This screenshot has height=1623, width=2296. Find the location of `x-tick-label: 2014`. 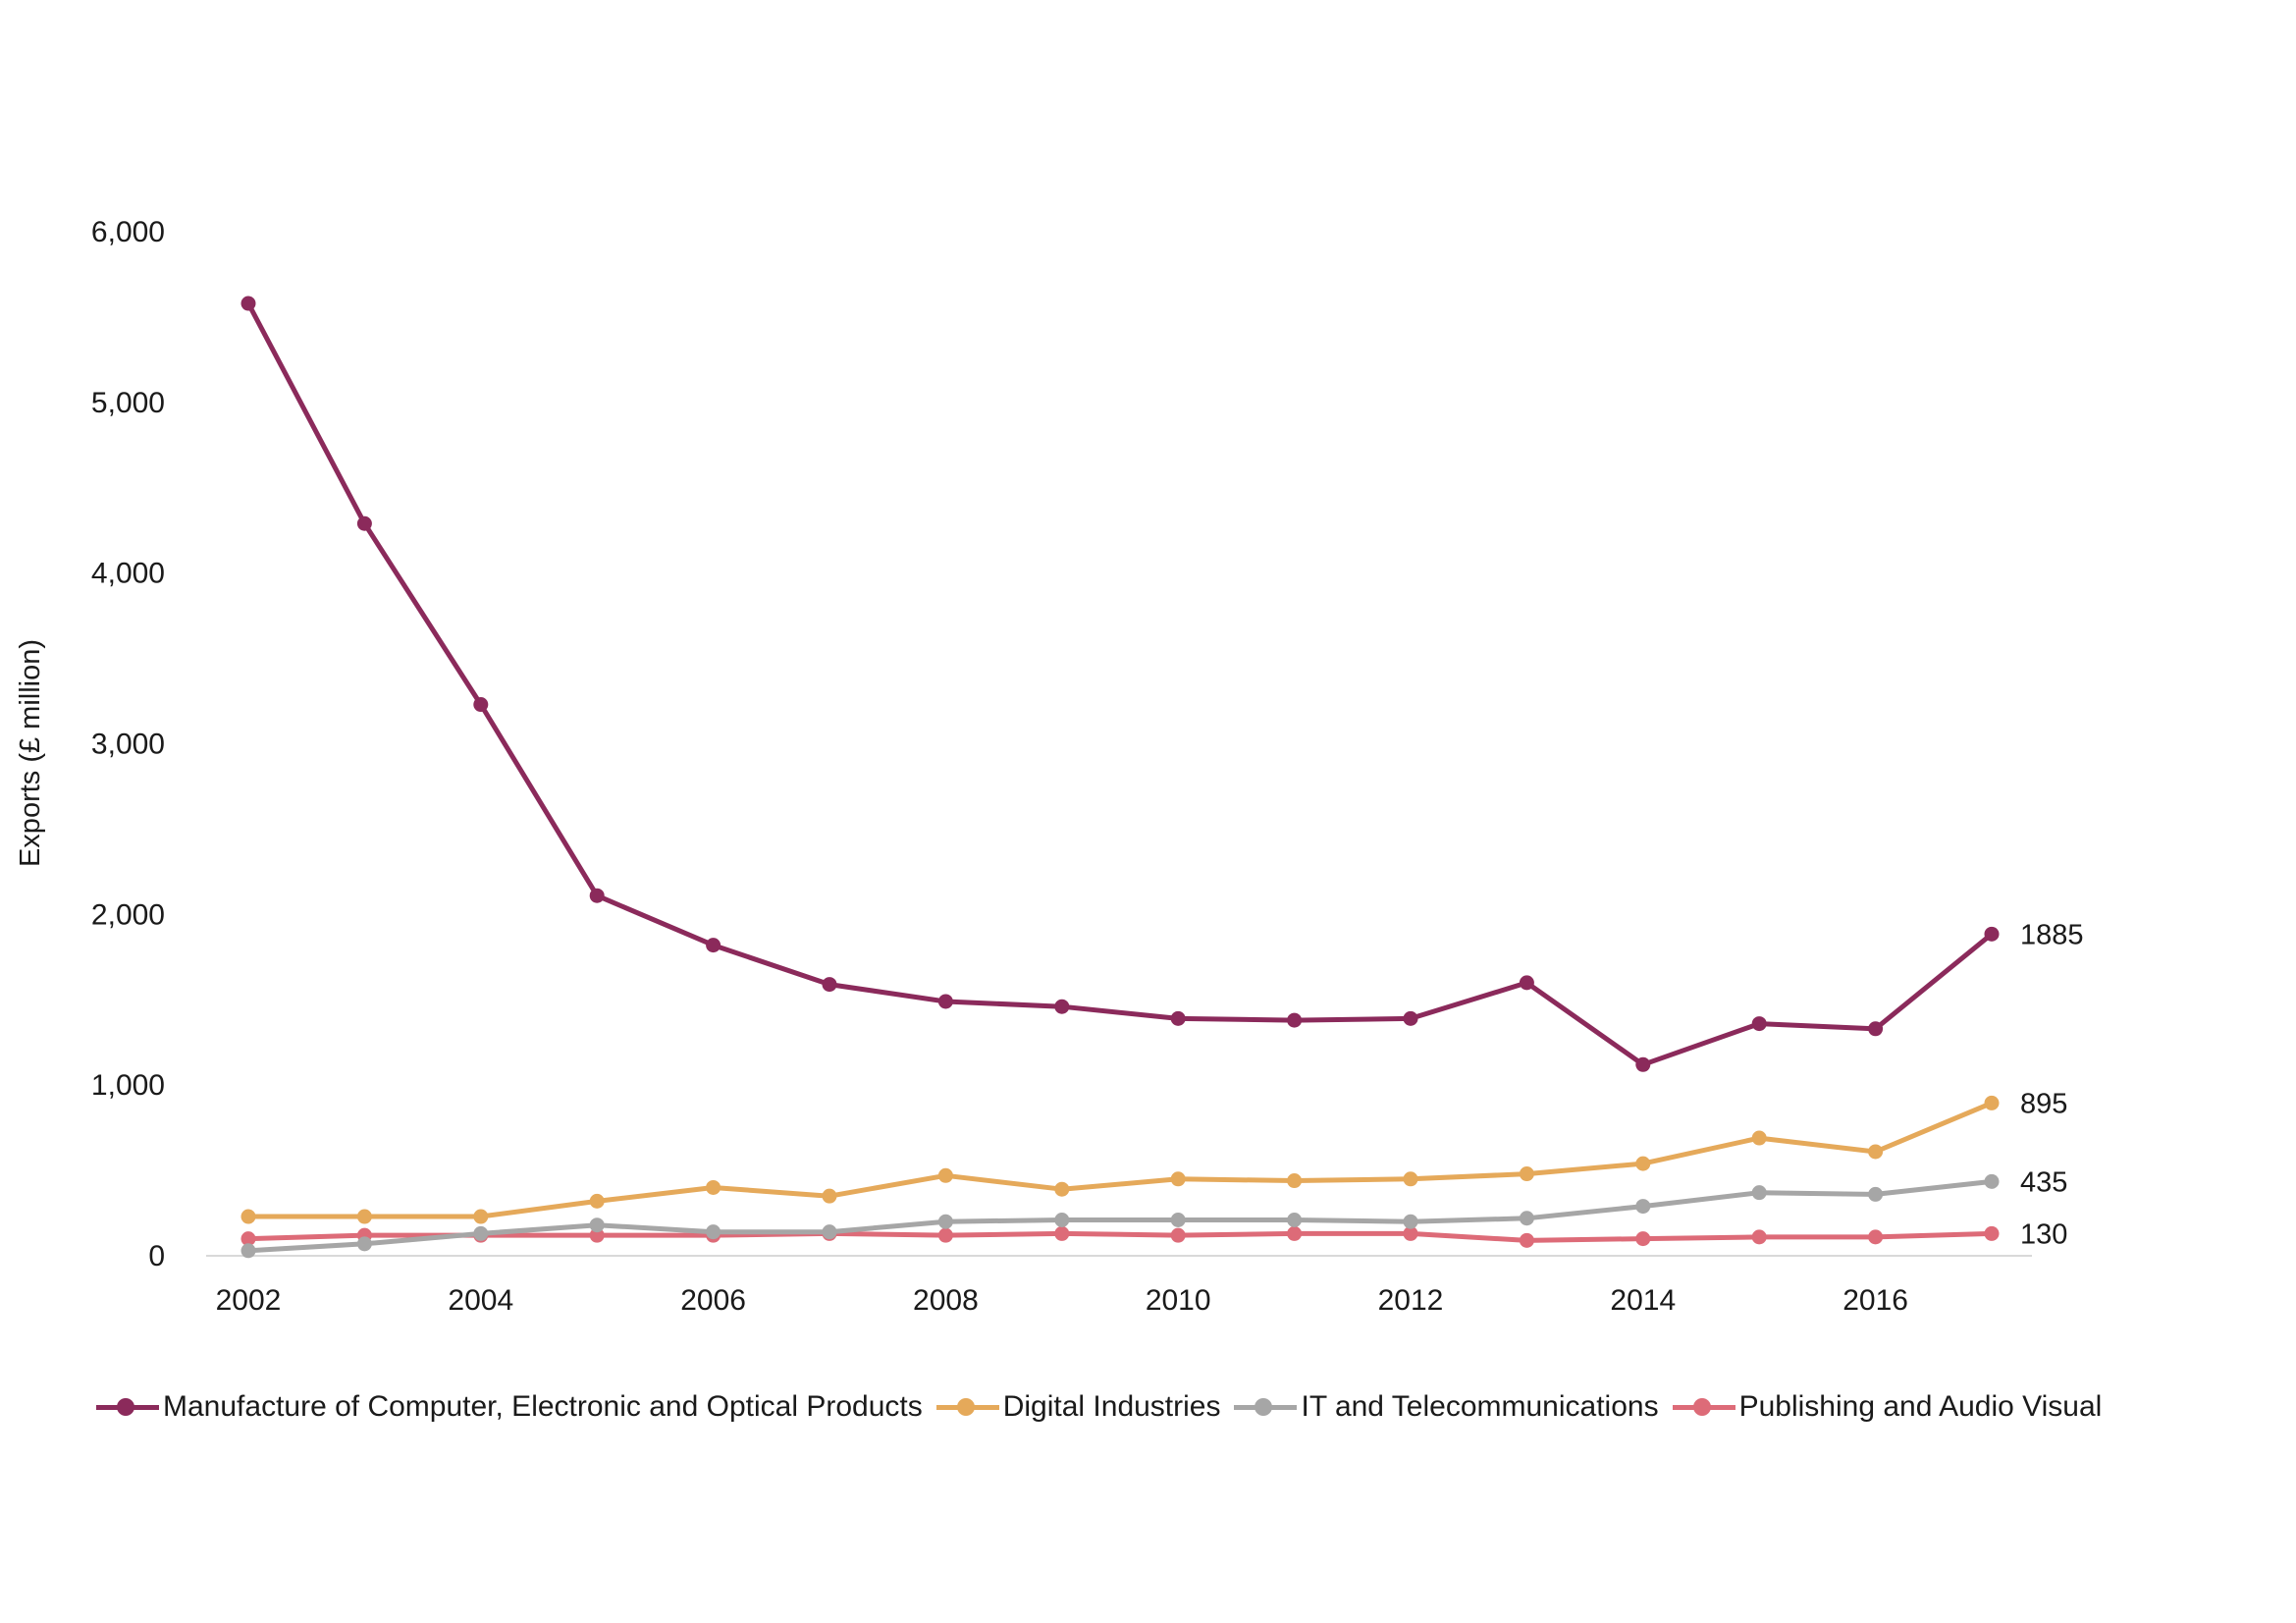

x-tick-label: 2014 is located at coordinates (1643, 1300).